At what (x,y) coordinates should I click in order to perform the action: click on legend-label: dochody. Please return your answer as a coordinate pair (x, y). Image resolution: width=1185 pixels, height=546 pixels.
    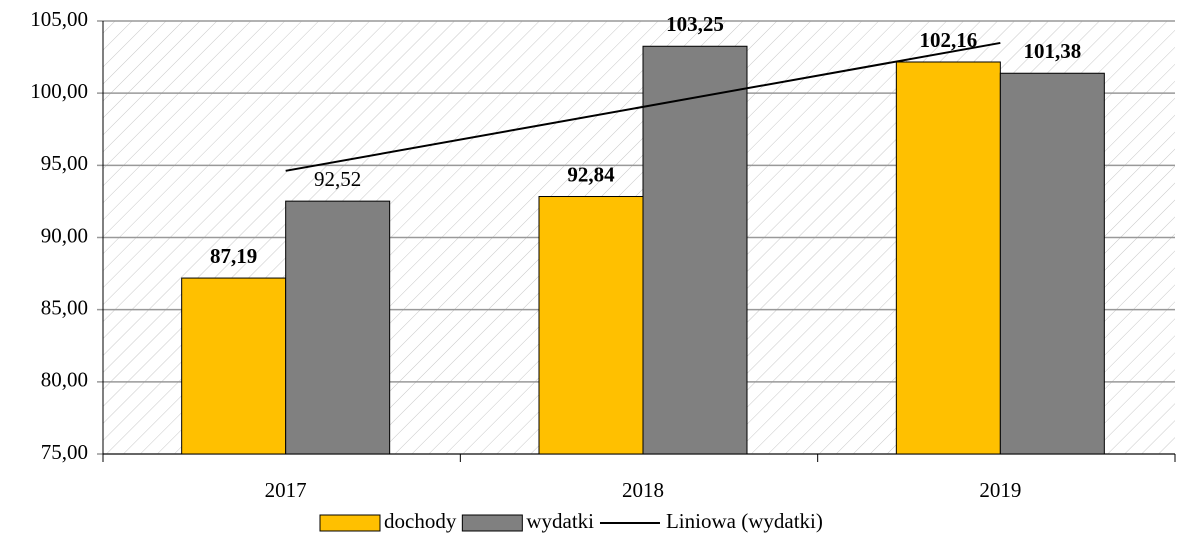
    Looking at the image, I should click on (420, 521).